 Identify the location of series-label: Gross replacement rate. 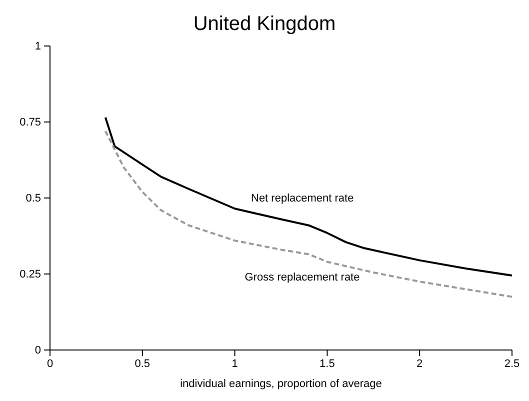
(302, 278).